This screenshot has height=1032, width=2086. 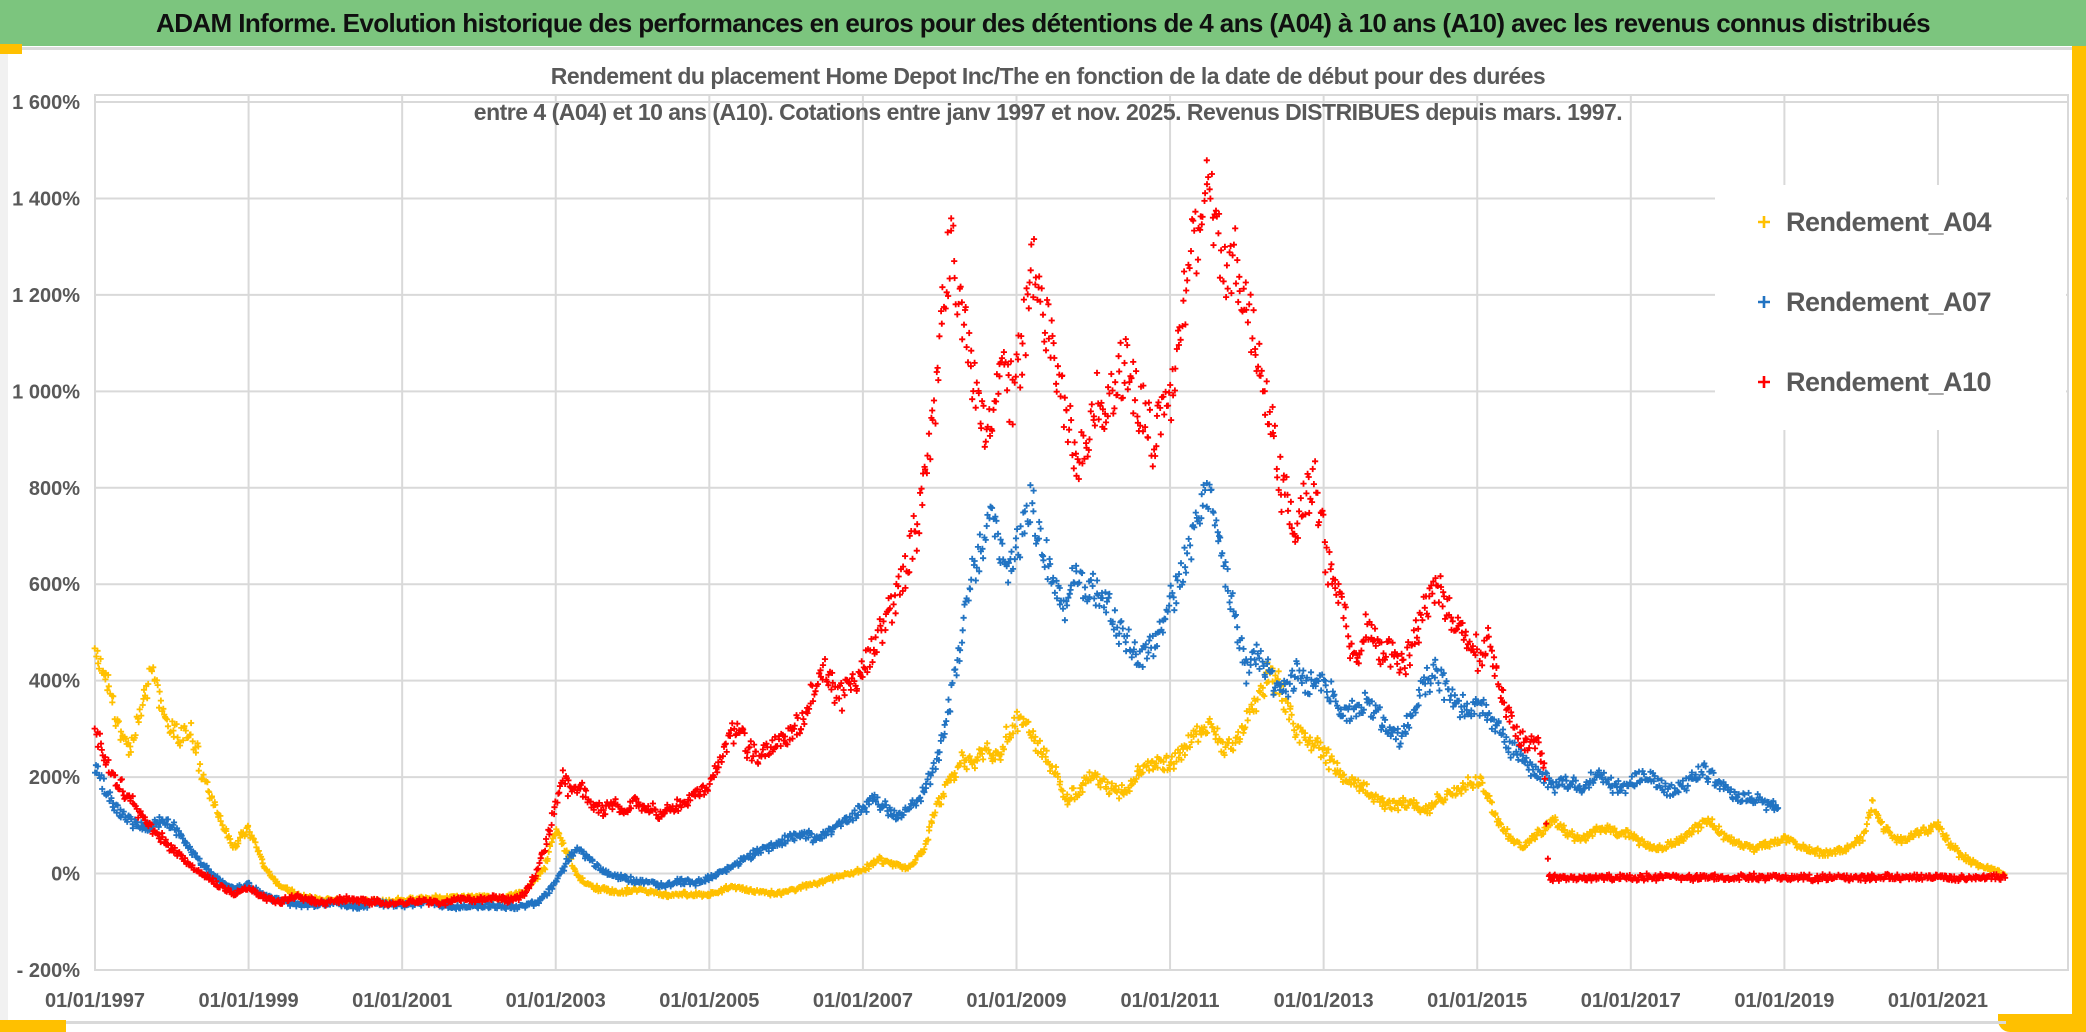 What do you see at coordinates (54, 489) in the screenshot?
I see `y-tick-label: 800%` at bounding box center [54, 489].